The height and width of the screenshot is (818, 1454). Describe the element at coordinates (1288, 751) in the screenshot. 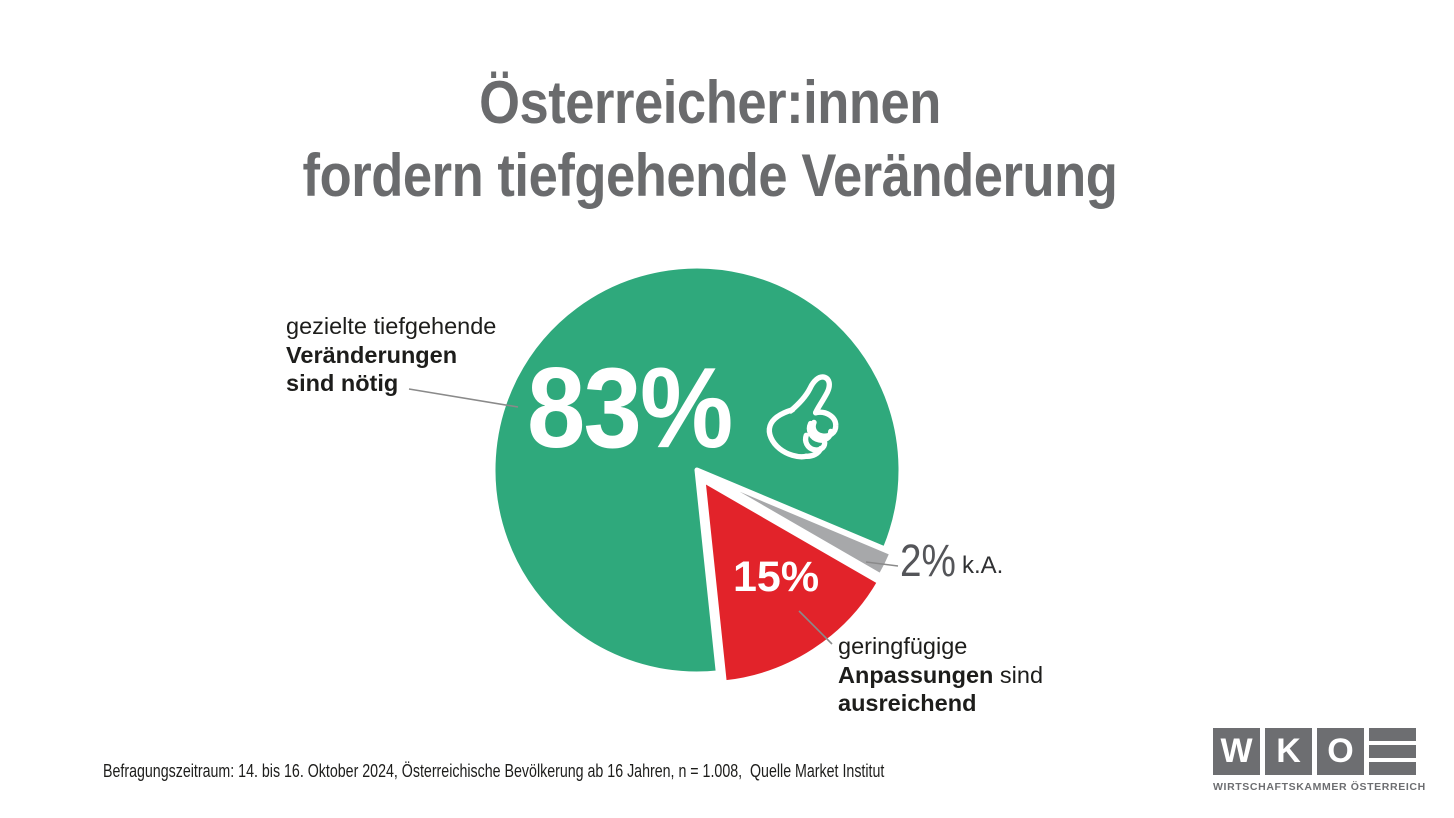

I see `wko-logo-letter-k: K` at that location.